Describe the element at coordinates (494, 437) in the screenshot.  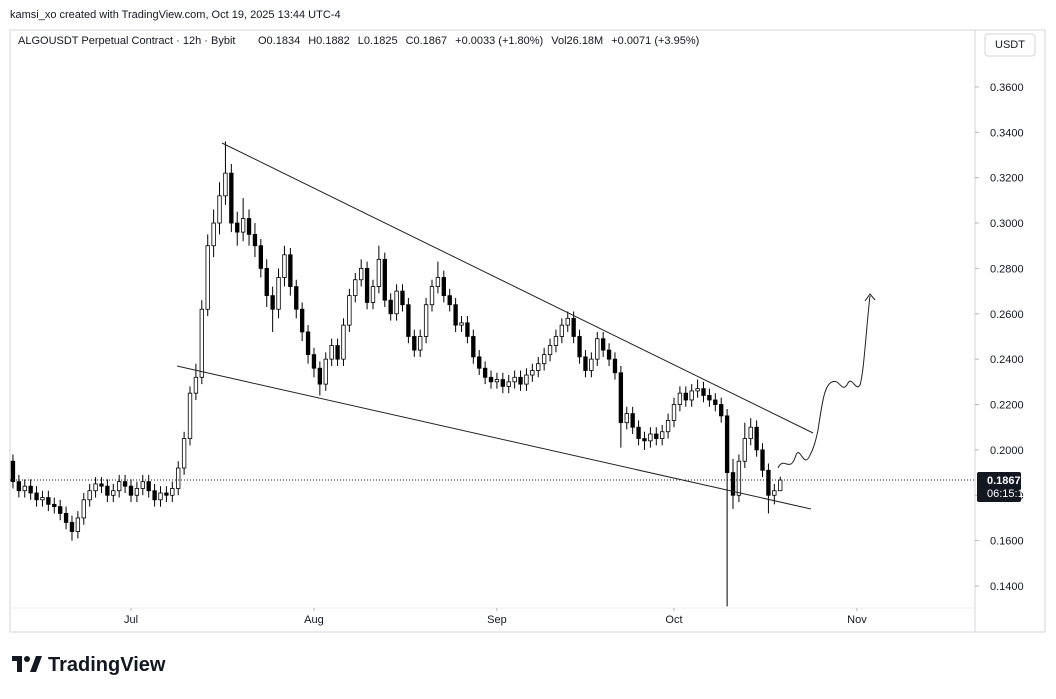
I see `lower-trendline` at that location.